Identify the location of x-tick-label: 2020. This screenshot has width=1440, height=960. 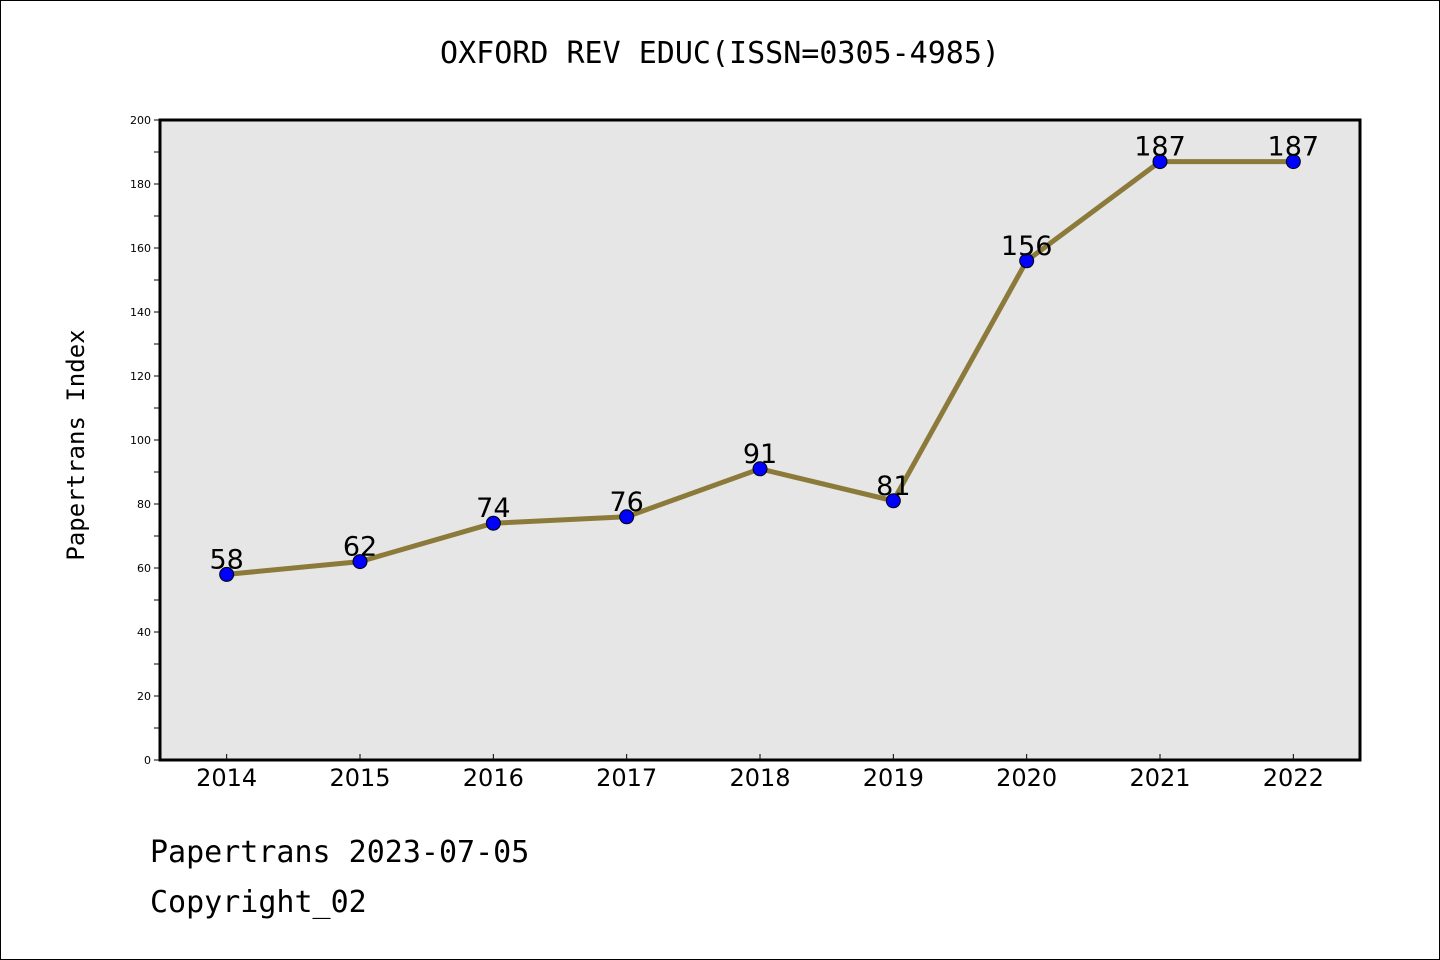
(1026, 778).